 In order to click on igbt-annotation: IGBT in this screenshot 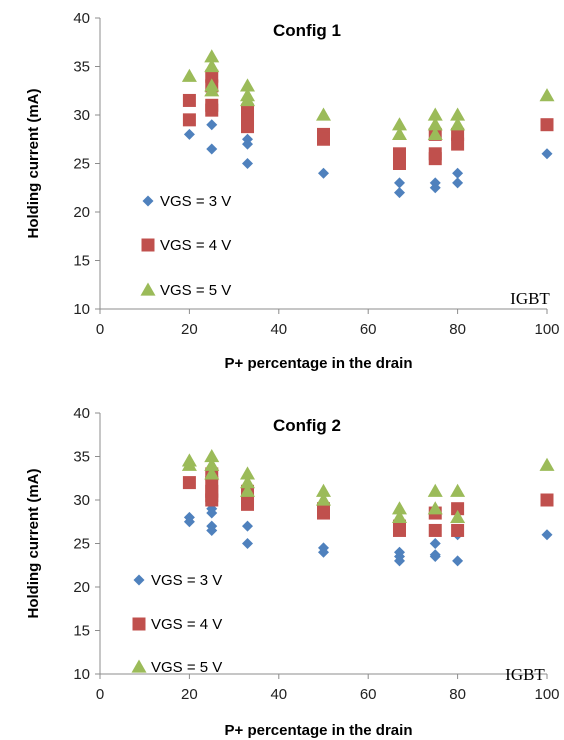, I will do `click(525, 674)`.